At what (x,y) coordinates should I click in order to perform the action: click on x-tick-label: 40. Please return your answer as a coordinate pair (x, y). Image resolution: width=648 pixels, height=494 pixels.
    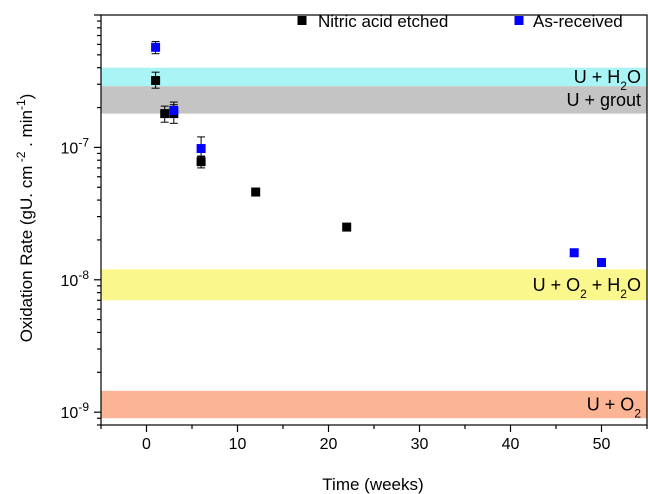
    Looking at the image, I should click on (511, 444).